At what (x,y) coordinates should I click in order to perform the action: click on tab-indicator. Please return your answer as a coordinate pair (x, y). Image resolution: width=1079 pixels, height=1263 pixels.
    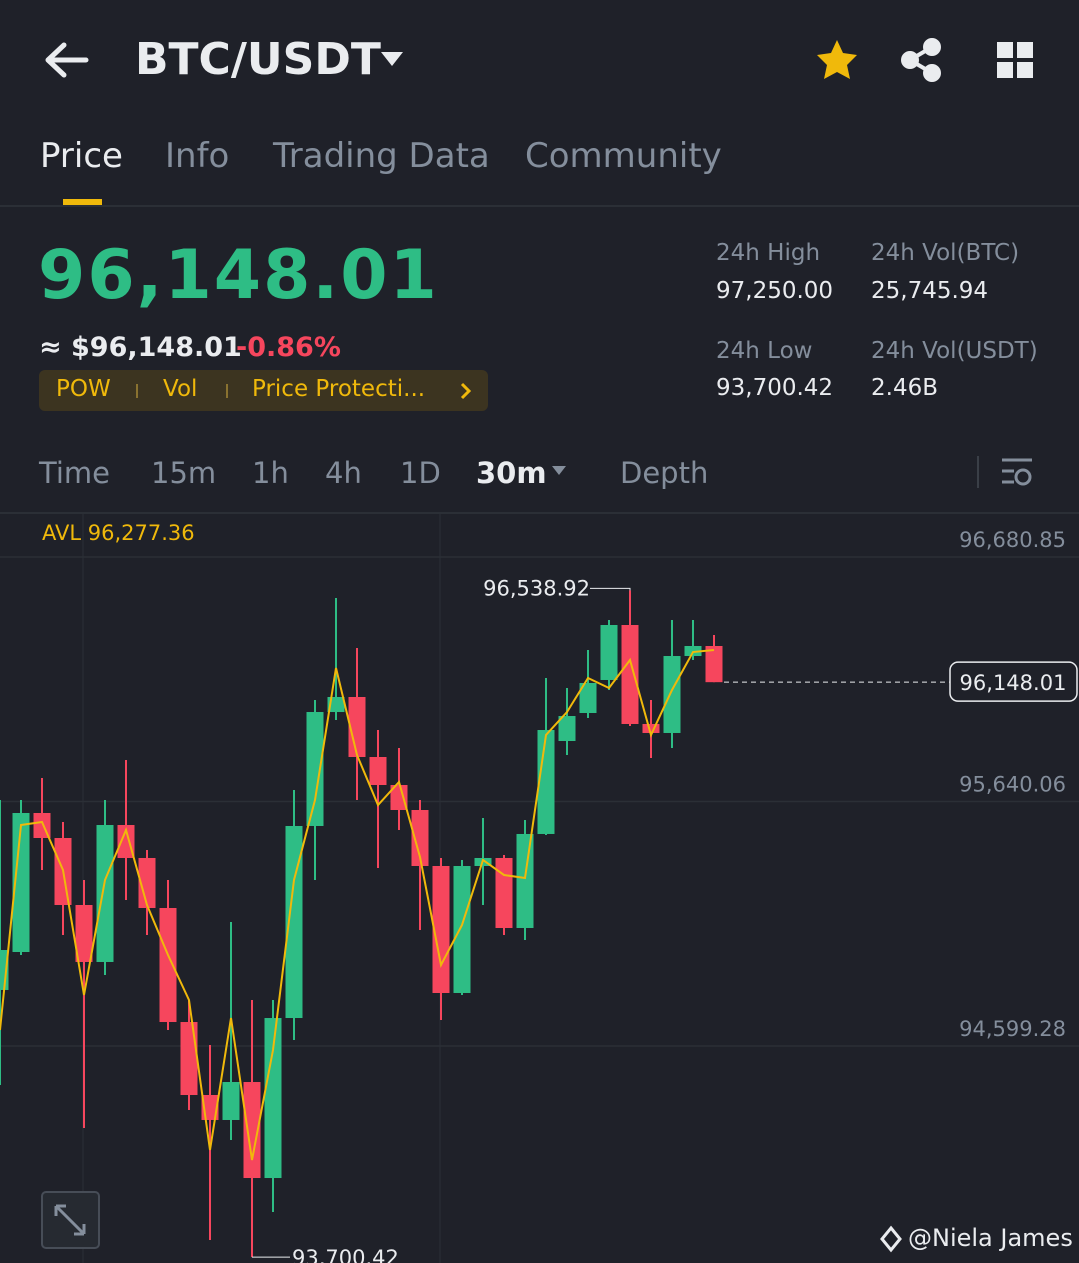
    Looking at the image, I should click on (82, 202).